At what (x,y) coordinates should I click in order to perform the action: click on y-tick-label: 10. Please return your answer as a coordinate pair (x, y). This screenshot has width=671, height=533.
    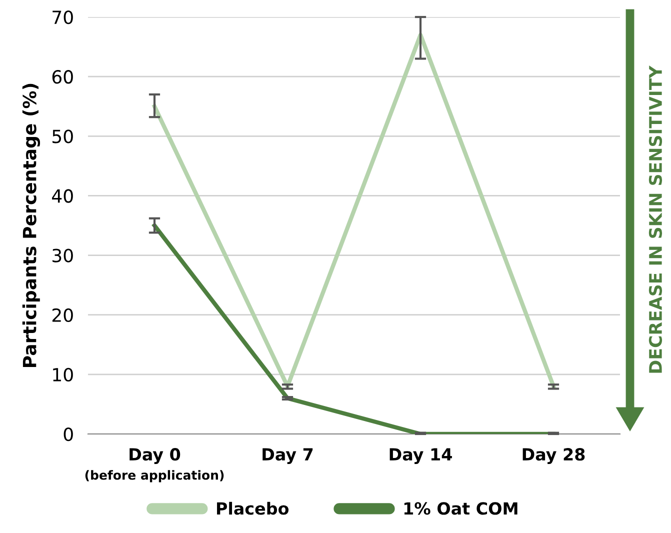
    Looking at the image, I should click on (63, 375).